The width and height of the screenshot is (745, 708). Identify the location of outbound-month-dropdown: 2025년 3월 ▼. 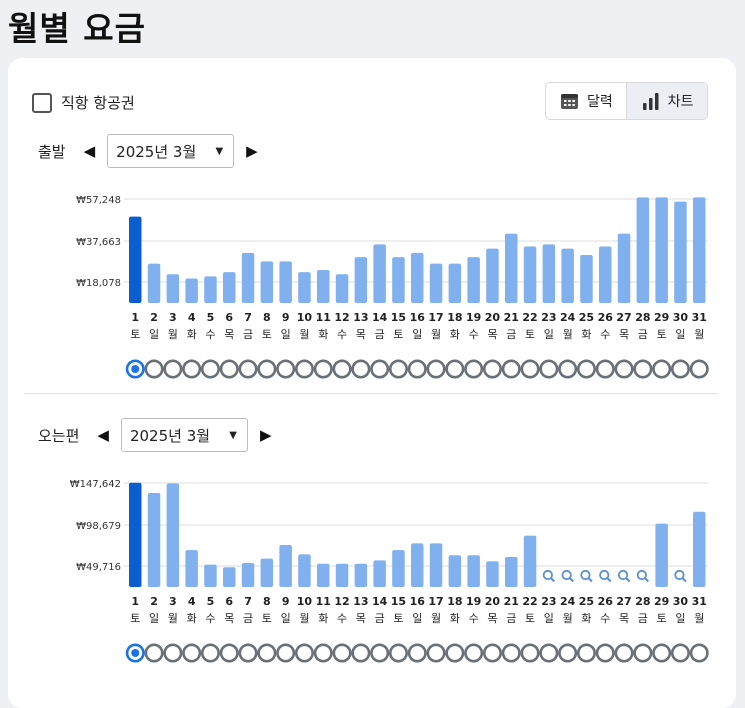
(171, 151).